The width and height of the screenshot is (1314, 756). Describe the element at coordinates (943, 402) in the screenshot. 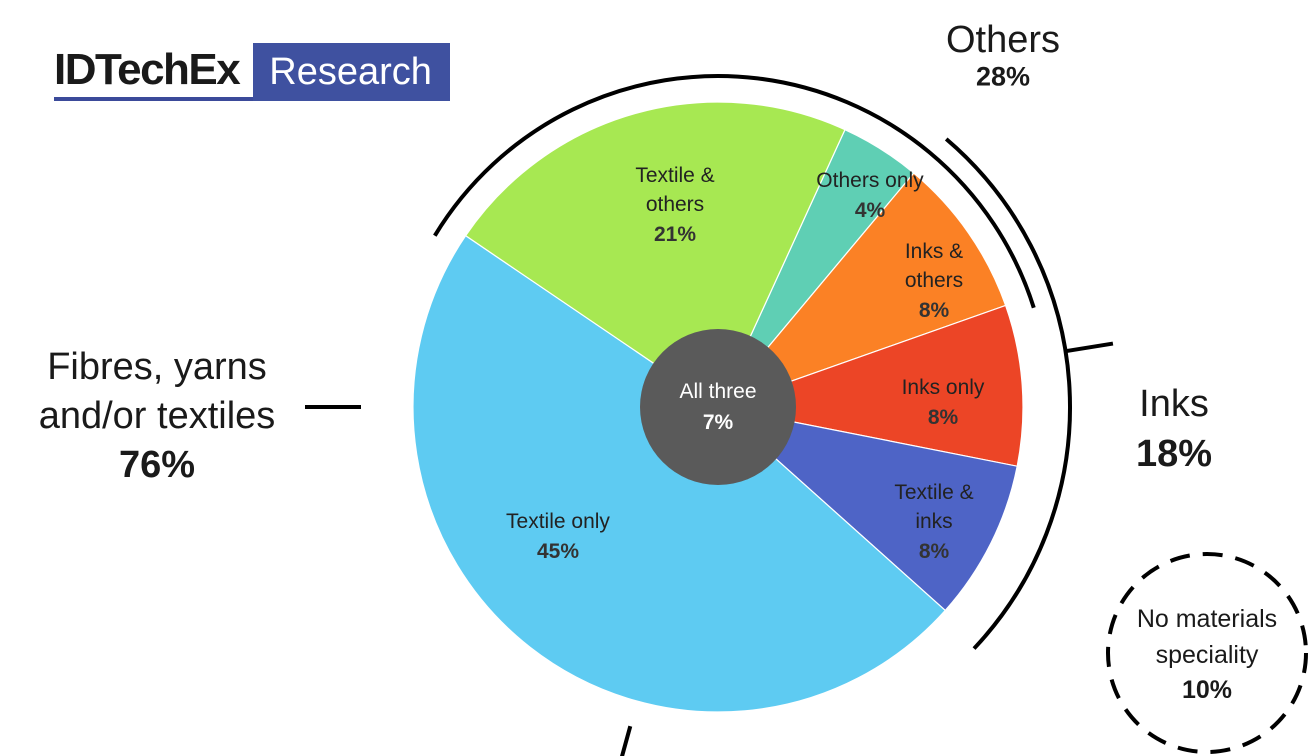

I see `label-inks-only: Inks only 8%` at that location.